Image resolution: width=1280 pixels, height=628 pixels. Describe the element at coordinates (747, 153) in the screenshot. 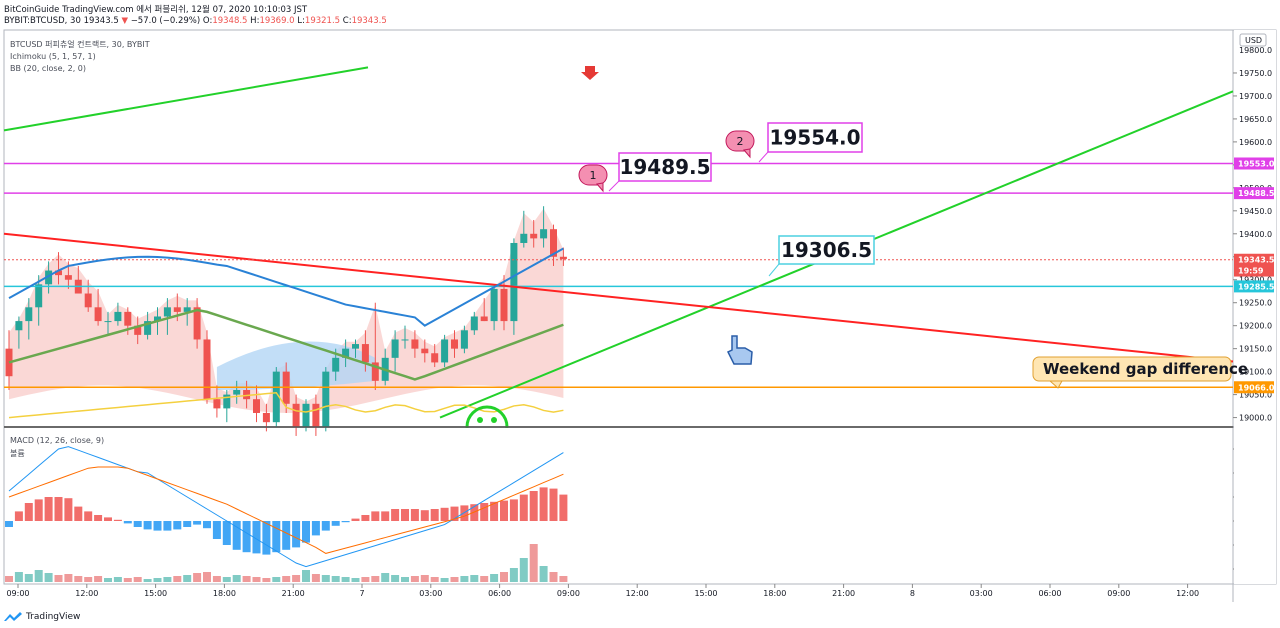

I see `marker-2-tail` at that location.